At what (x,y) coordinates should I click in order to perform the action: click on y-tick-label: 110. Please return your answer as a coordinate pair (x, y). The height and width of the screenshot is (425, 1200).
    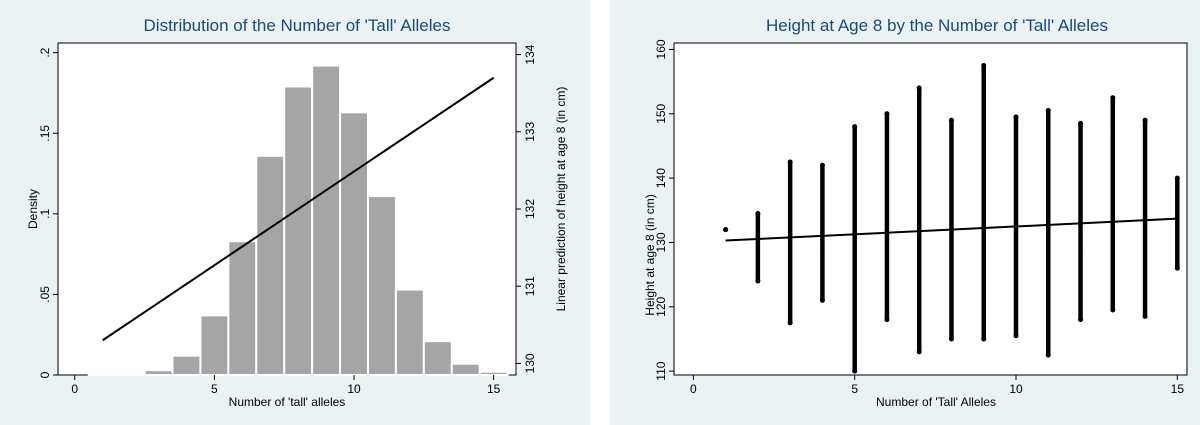
    Looking at the image, I should click on (661, 370).